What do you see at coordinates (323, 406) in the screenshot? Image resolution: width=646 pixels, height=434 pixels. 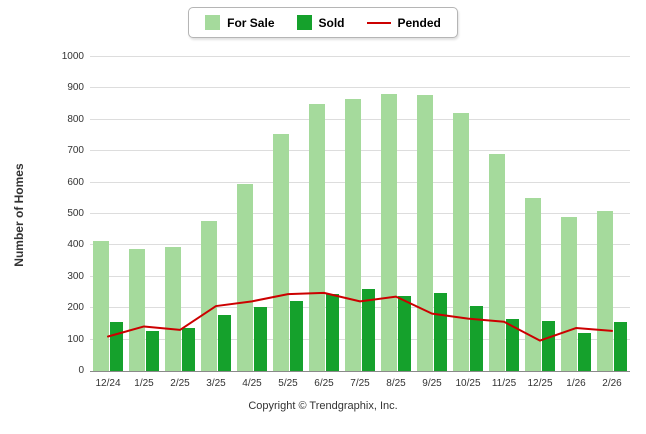 I see `copyright-text: Copyright © Trendgraphix, Inc.` at bounding box center [323, 406].